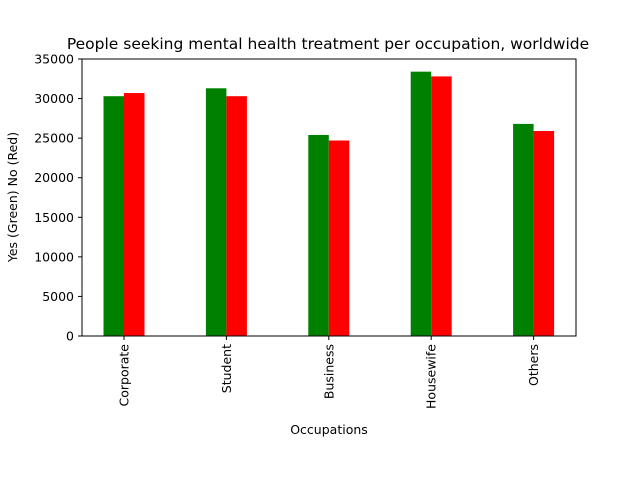 This screenshot has width=640, height=480. I want to click on y-tick-label: 30000, so click(54, 98).